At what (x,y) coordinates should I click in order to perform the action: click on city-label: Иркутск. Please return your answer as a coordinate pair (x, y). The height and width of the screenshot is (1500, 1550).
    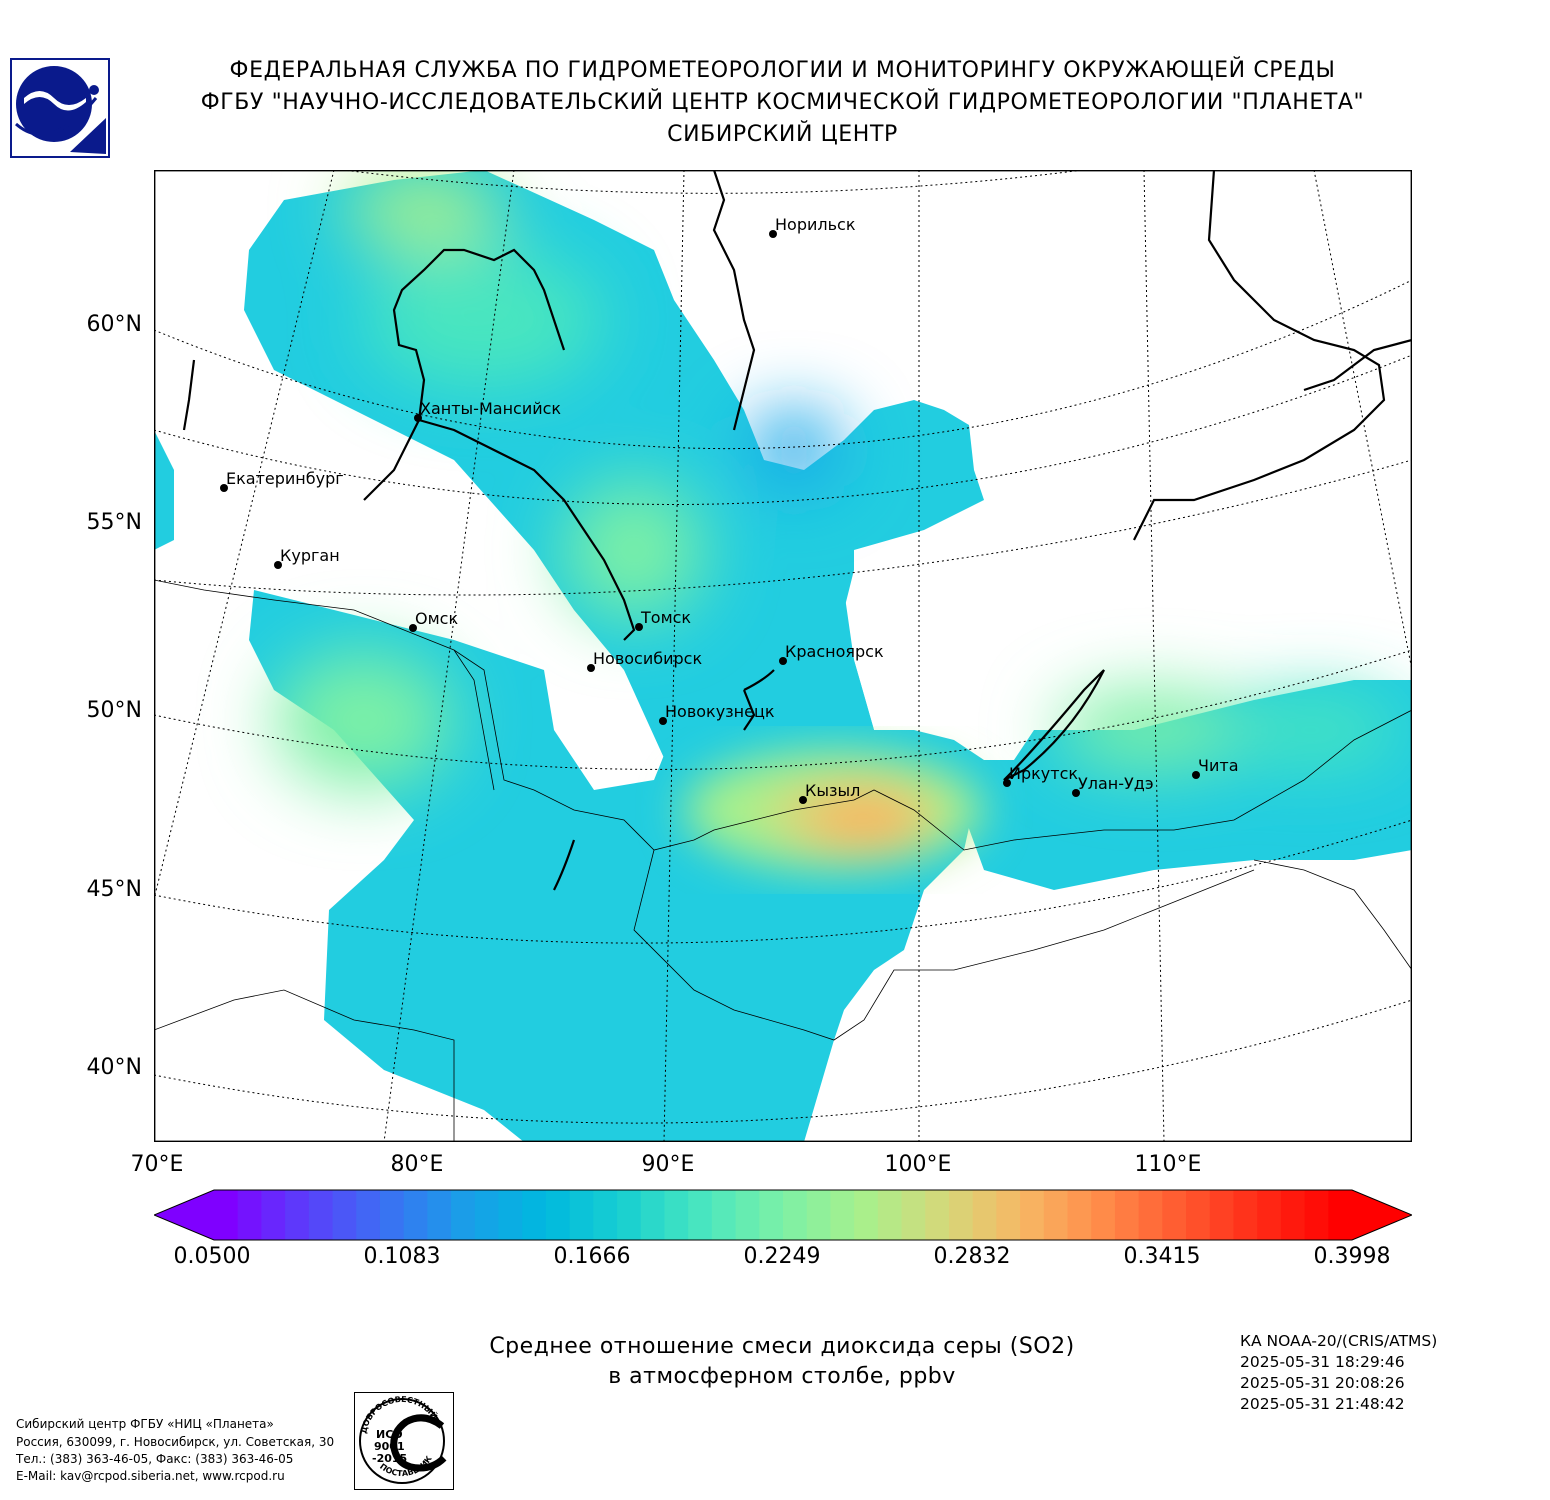
    Looking at the image, I should click on (1043, 773).